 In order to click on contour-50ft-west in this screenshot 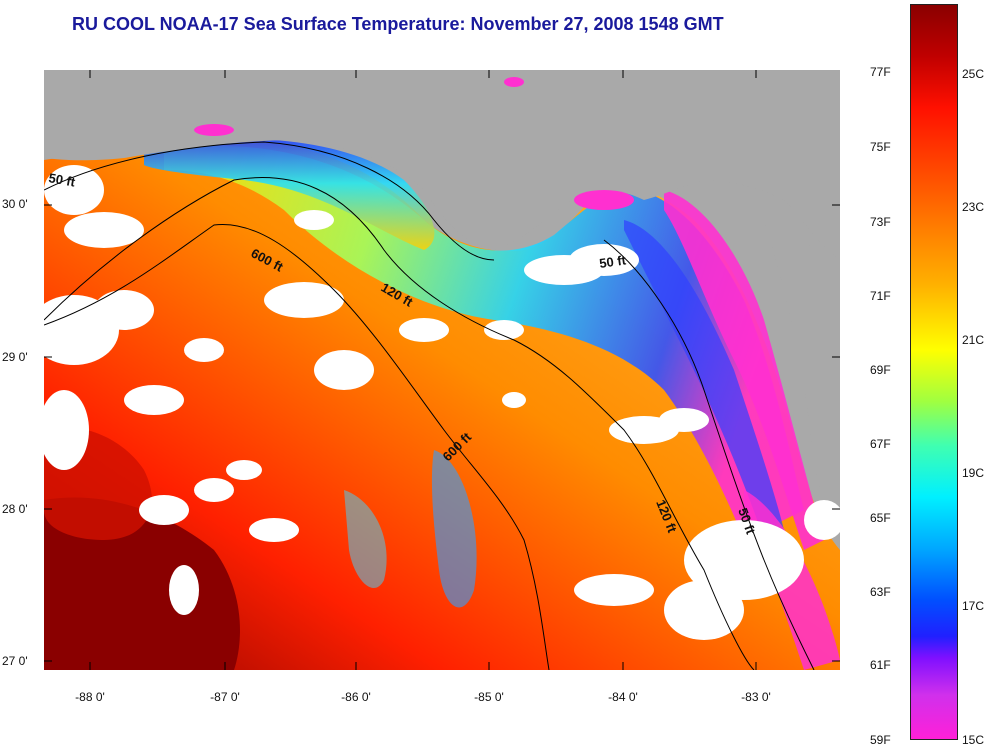, I will do `click(269, 201)`.